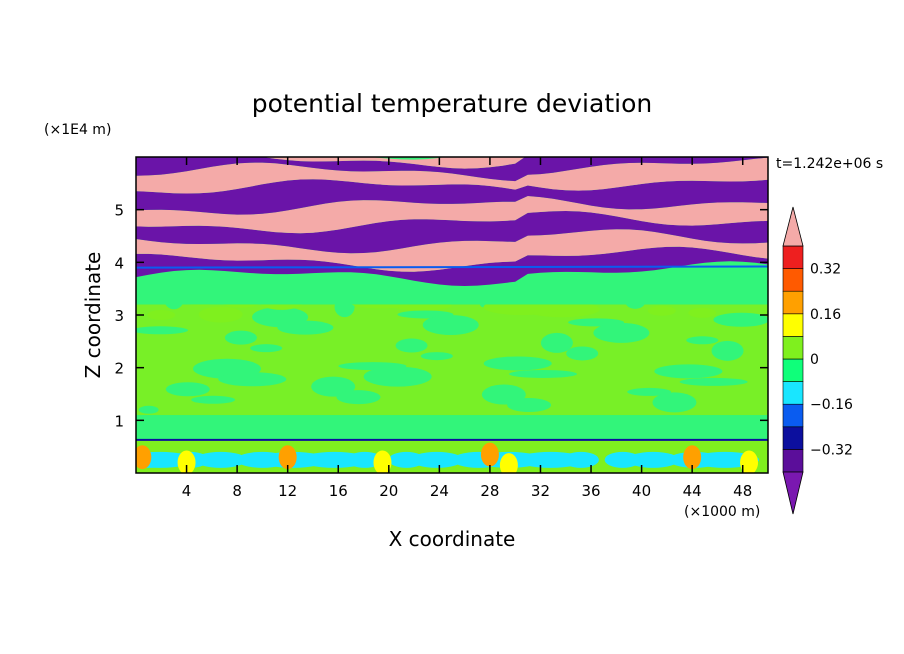 The width and height of the screenshot is (904, 654). I want to click on field-layer-boundary, so click(452, 267).